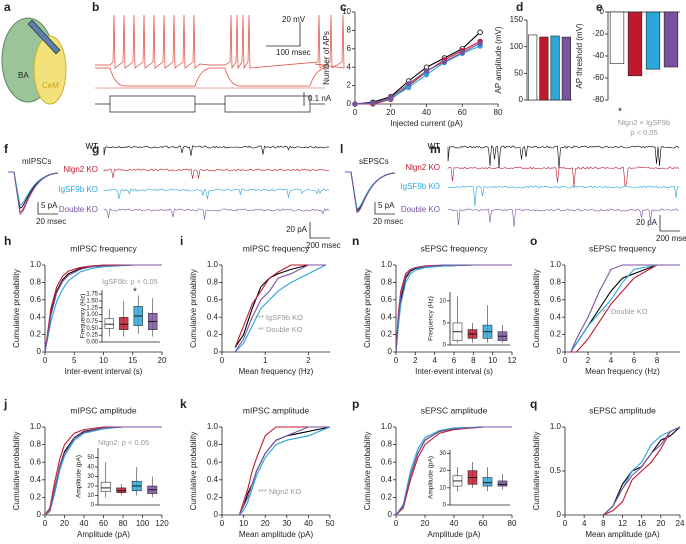 The image size is (686, 544). I want to click on y-axis-label: Frequency (Hz), so click(83, 316).